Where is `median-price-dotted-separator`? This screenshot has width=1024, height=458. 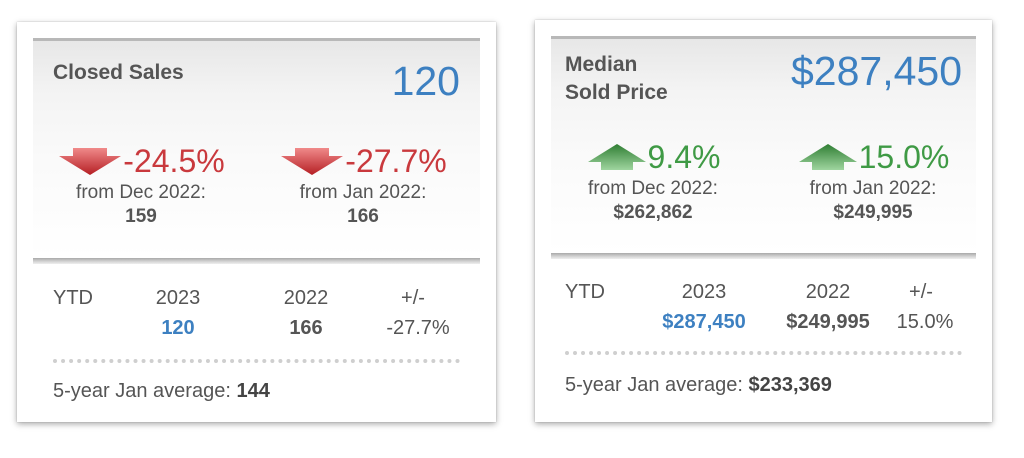 median-price-dotted-separator is located at coordinates (763, 353).